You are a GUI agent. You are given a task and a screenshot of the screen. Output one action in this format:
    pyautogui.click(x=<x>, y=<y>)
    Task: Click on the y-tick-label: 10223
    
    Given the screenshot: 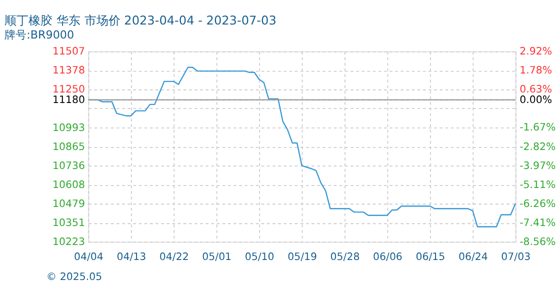 What is the action you would take?
    pyautogui.click(x=68, y=242)
    